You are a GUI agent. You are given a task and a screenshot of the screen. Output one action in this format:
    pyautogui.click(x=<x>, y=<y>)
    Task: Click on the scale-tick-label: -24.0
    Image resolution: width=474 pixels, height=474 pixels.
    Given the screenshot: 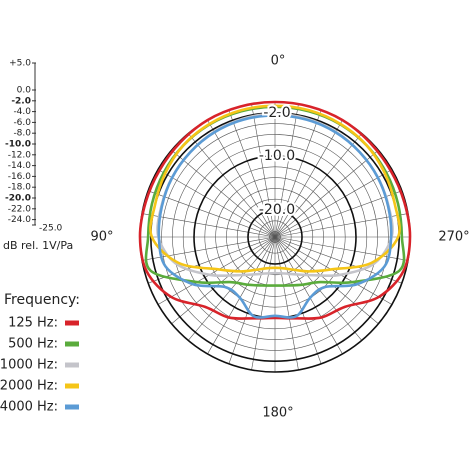 What is the action you would take?
    pyautogui.click(x=20, y=220)
    